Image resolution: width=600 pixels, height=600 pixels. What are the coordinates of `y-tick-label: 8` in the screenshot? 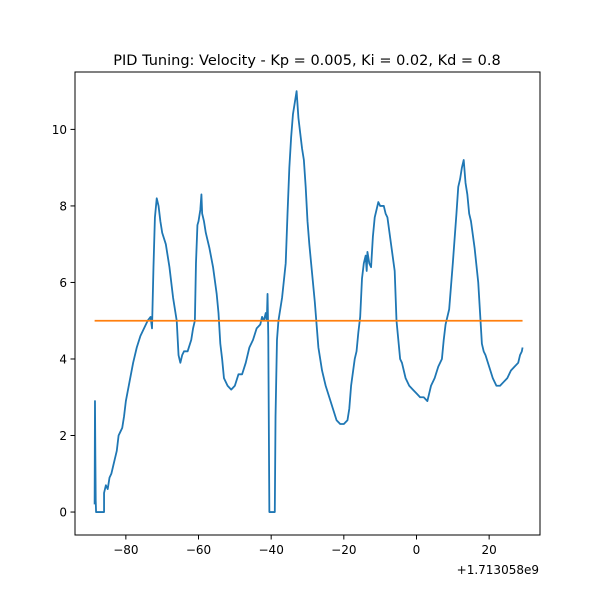 It's located at (63, 206).